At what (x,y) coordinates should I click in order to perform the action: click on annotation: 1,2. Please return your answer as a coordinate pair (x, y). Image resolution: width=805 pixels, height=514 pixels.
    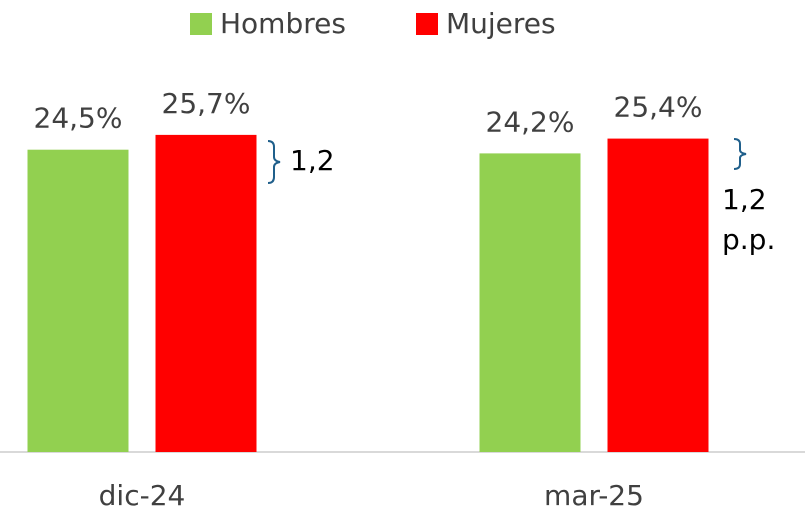
    Looking at the image, I should click on (312, 160).